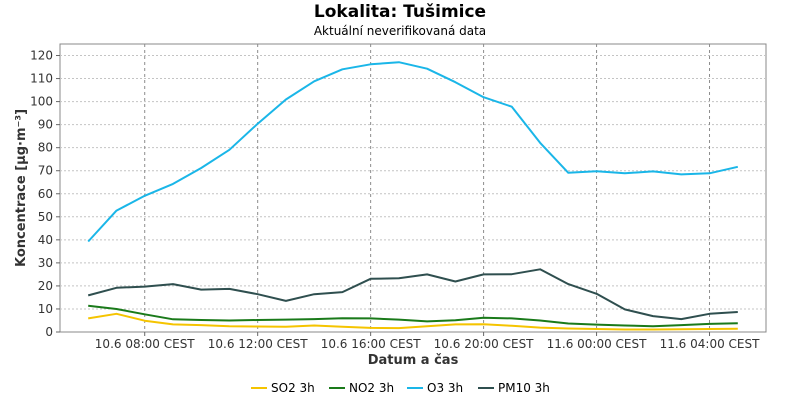 Image resolution: width=800 pixels, height=400 pixels. I want to click on y-tick-label: 110, so click(41, 79).